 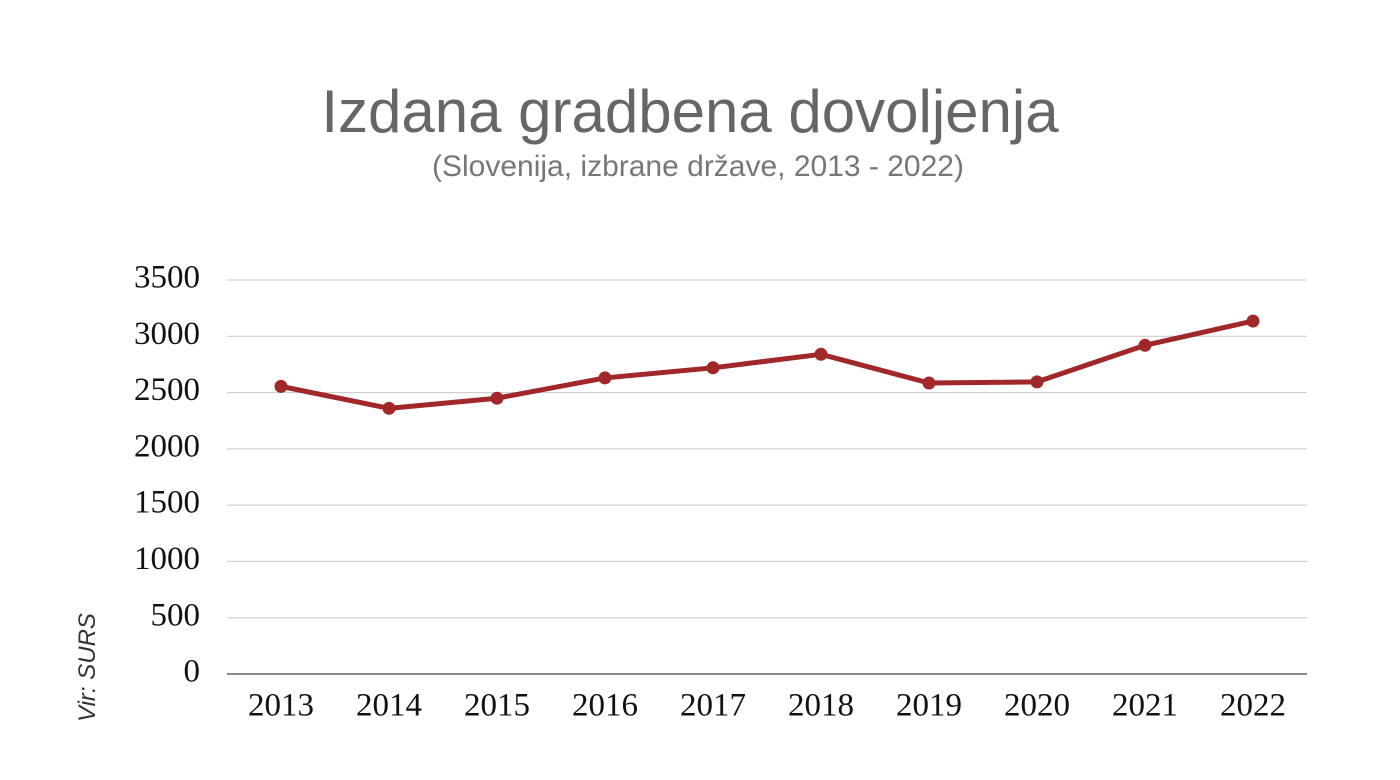 What do you see at coordinates (1037, 706) in the screenshot?
I see `x-tick-label: 2020` at bounding box center [1037, 706].